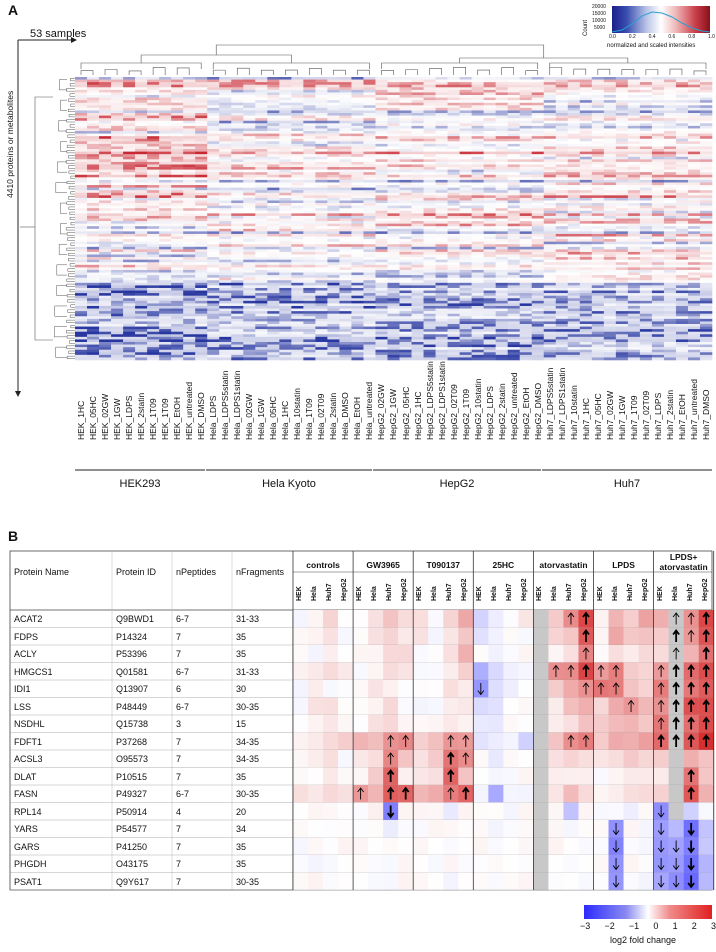 The width and height of the screenshot is (716, 952). Describe the element at coordinates (132, 706) in the screenshot. I see `protein-id-cell: P48449` at that location.